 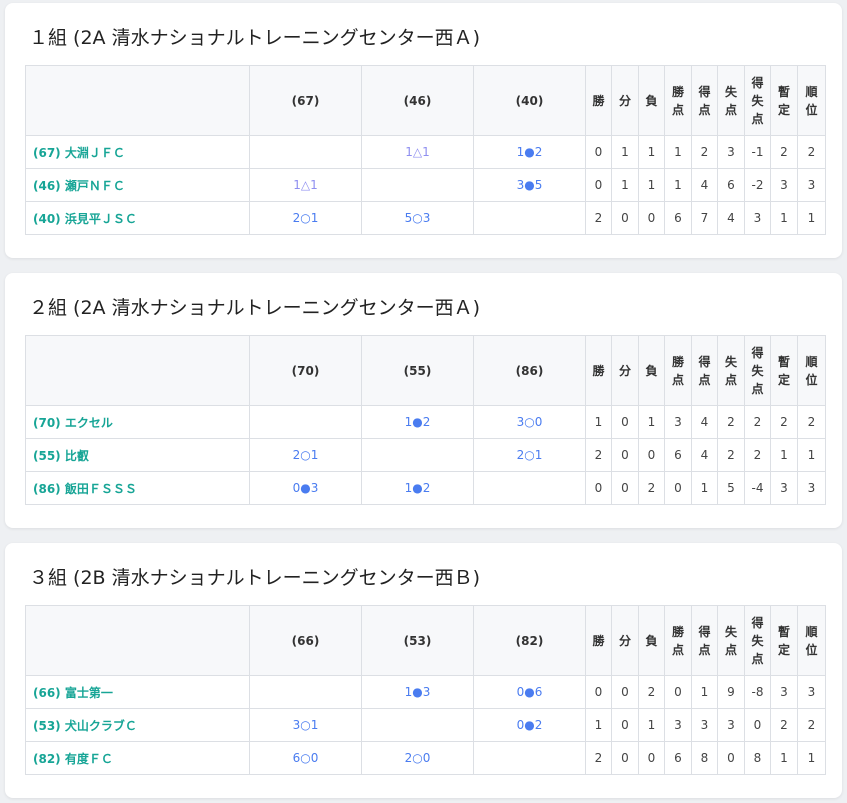 I want to click on table-row: (86) 飯田ＦＳＳＳ 0●3 1●2 0 0 2 0 1 5 -4 3 3, so click(x=425, y=488).